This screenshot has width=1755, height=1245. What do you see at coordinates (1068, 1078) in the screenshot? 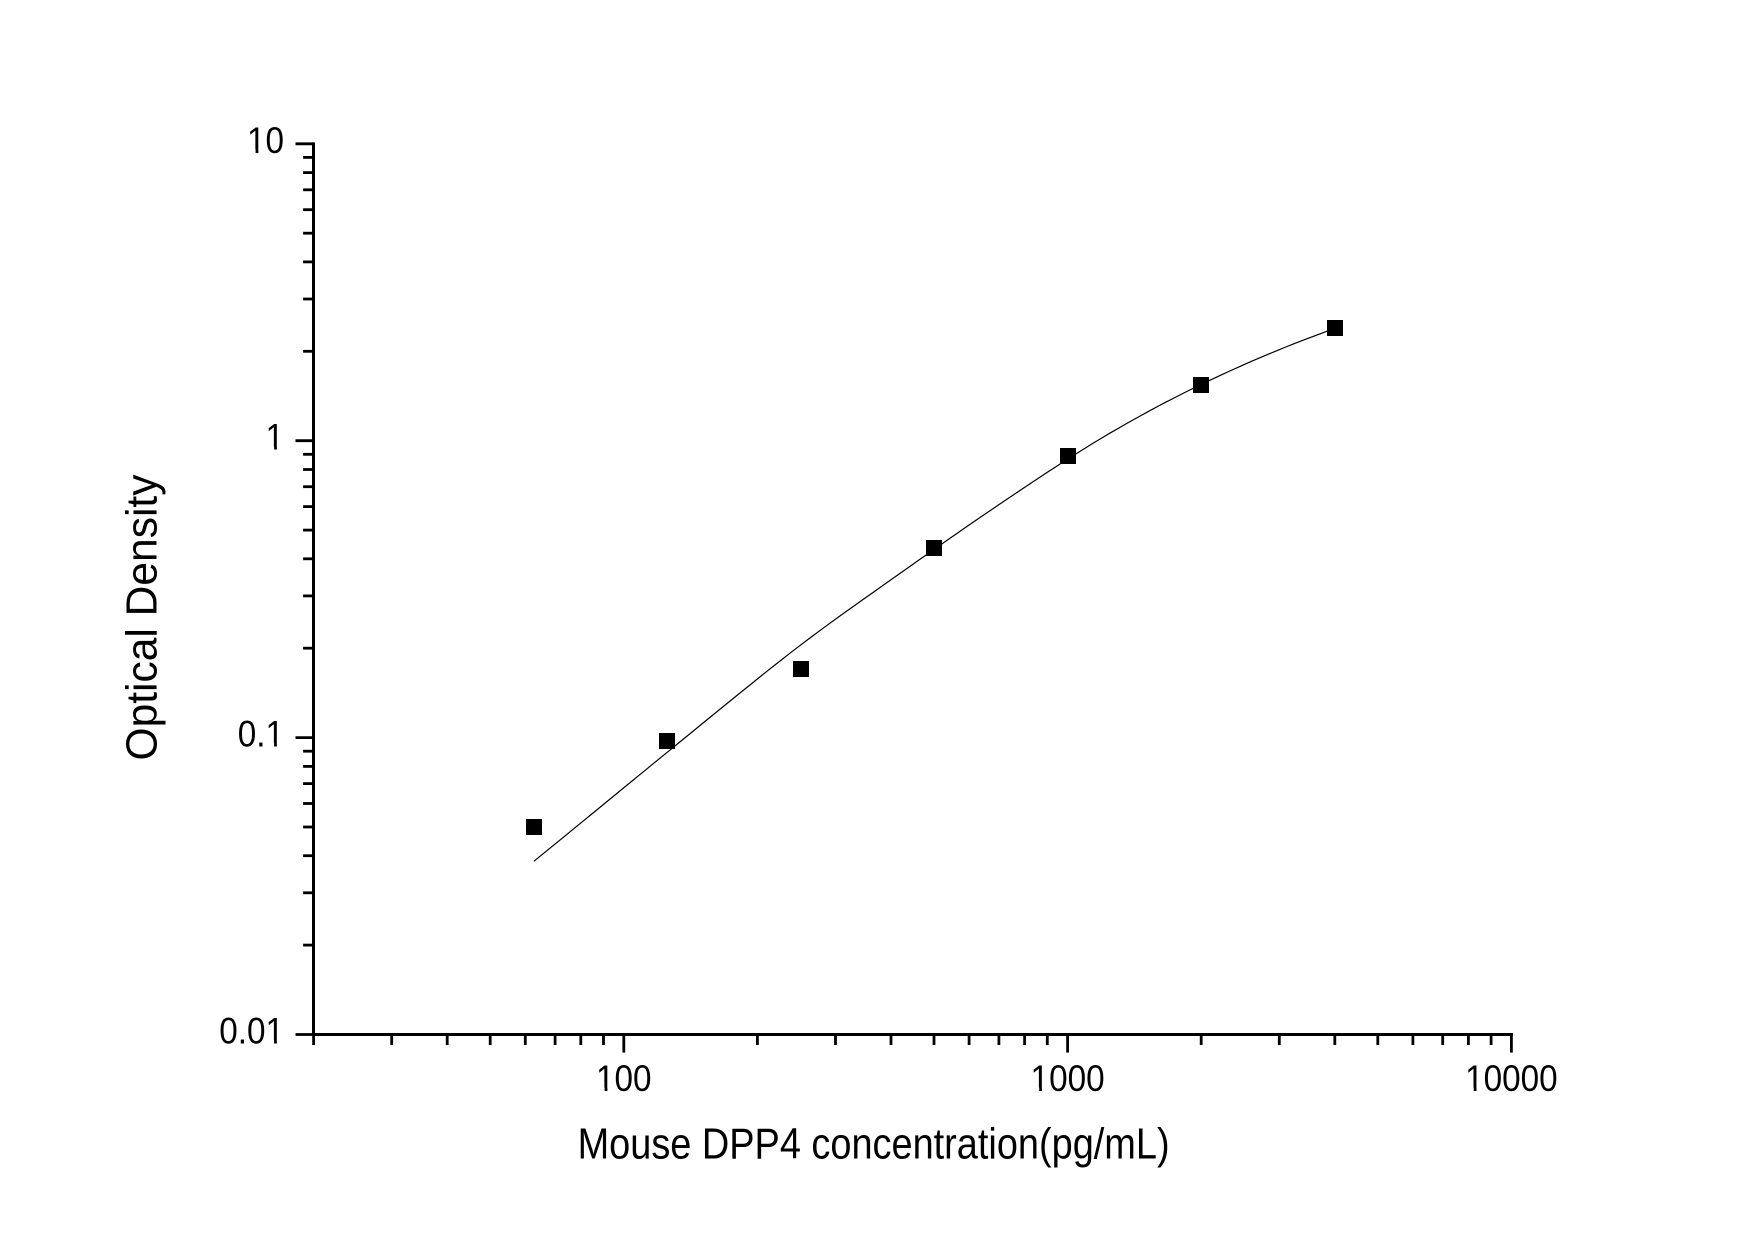
I see `svg-text: 1000` at bounding box center [1068, 1078].